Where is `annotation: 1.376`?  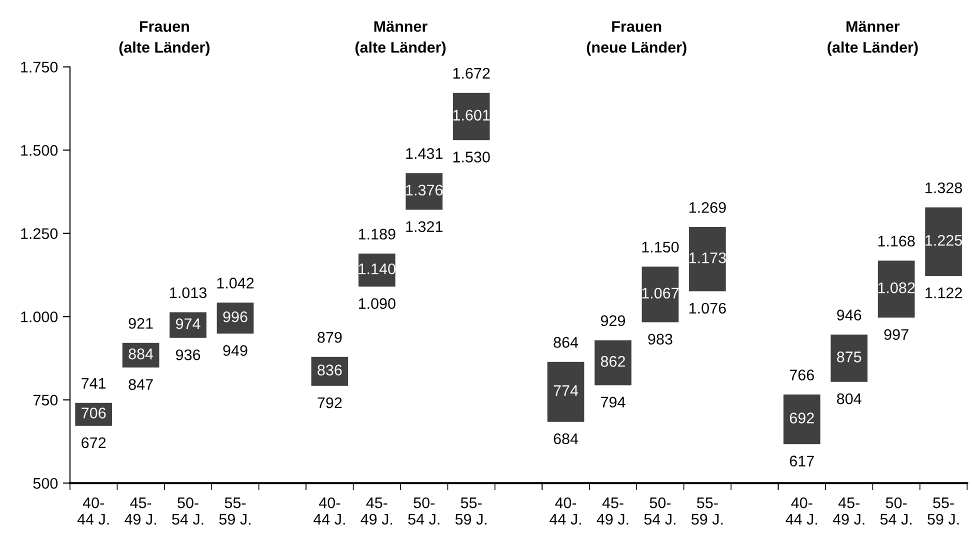 annotation: 1.376 is located at coordinates (424, 190).